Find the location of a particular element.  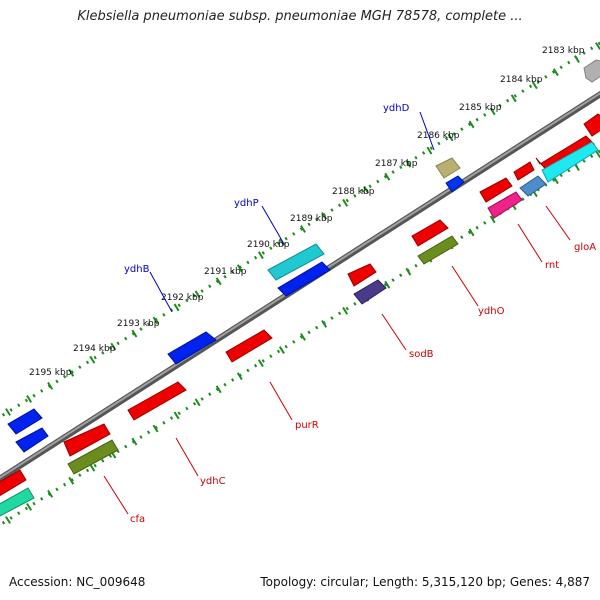

gene-label-purr: purR is located at coordinates (307, 425).